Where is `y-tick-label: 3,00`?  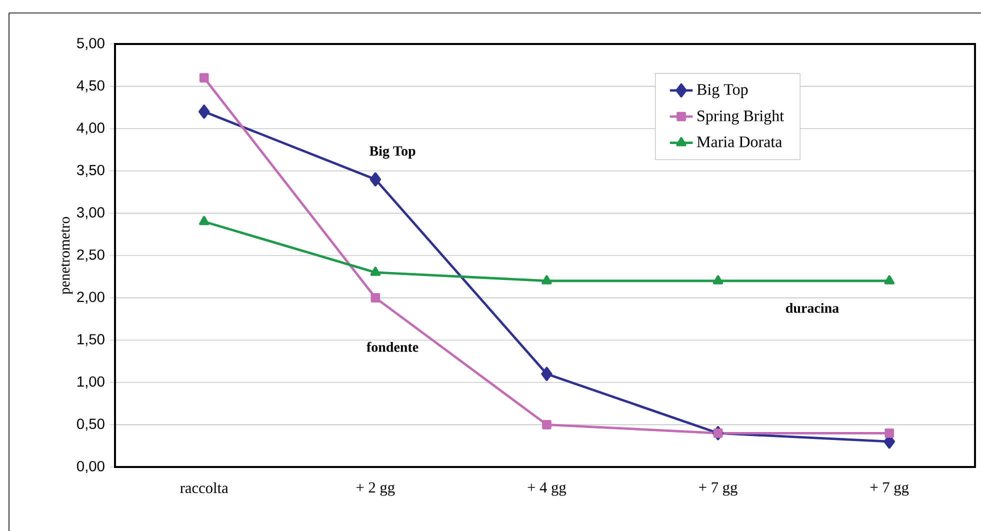 y-tick-label: 3,00 is located at coordinates (90, 213).